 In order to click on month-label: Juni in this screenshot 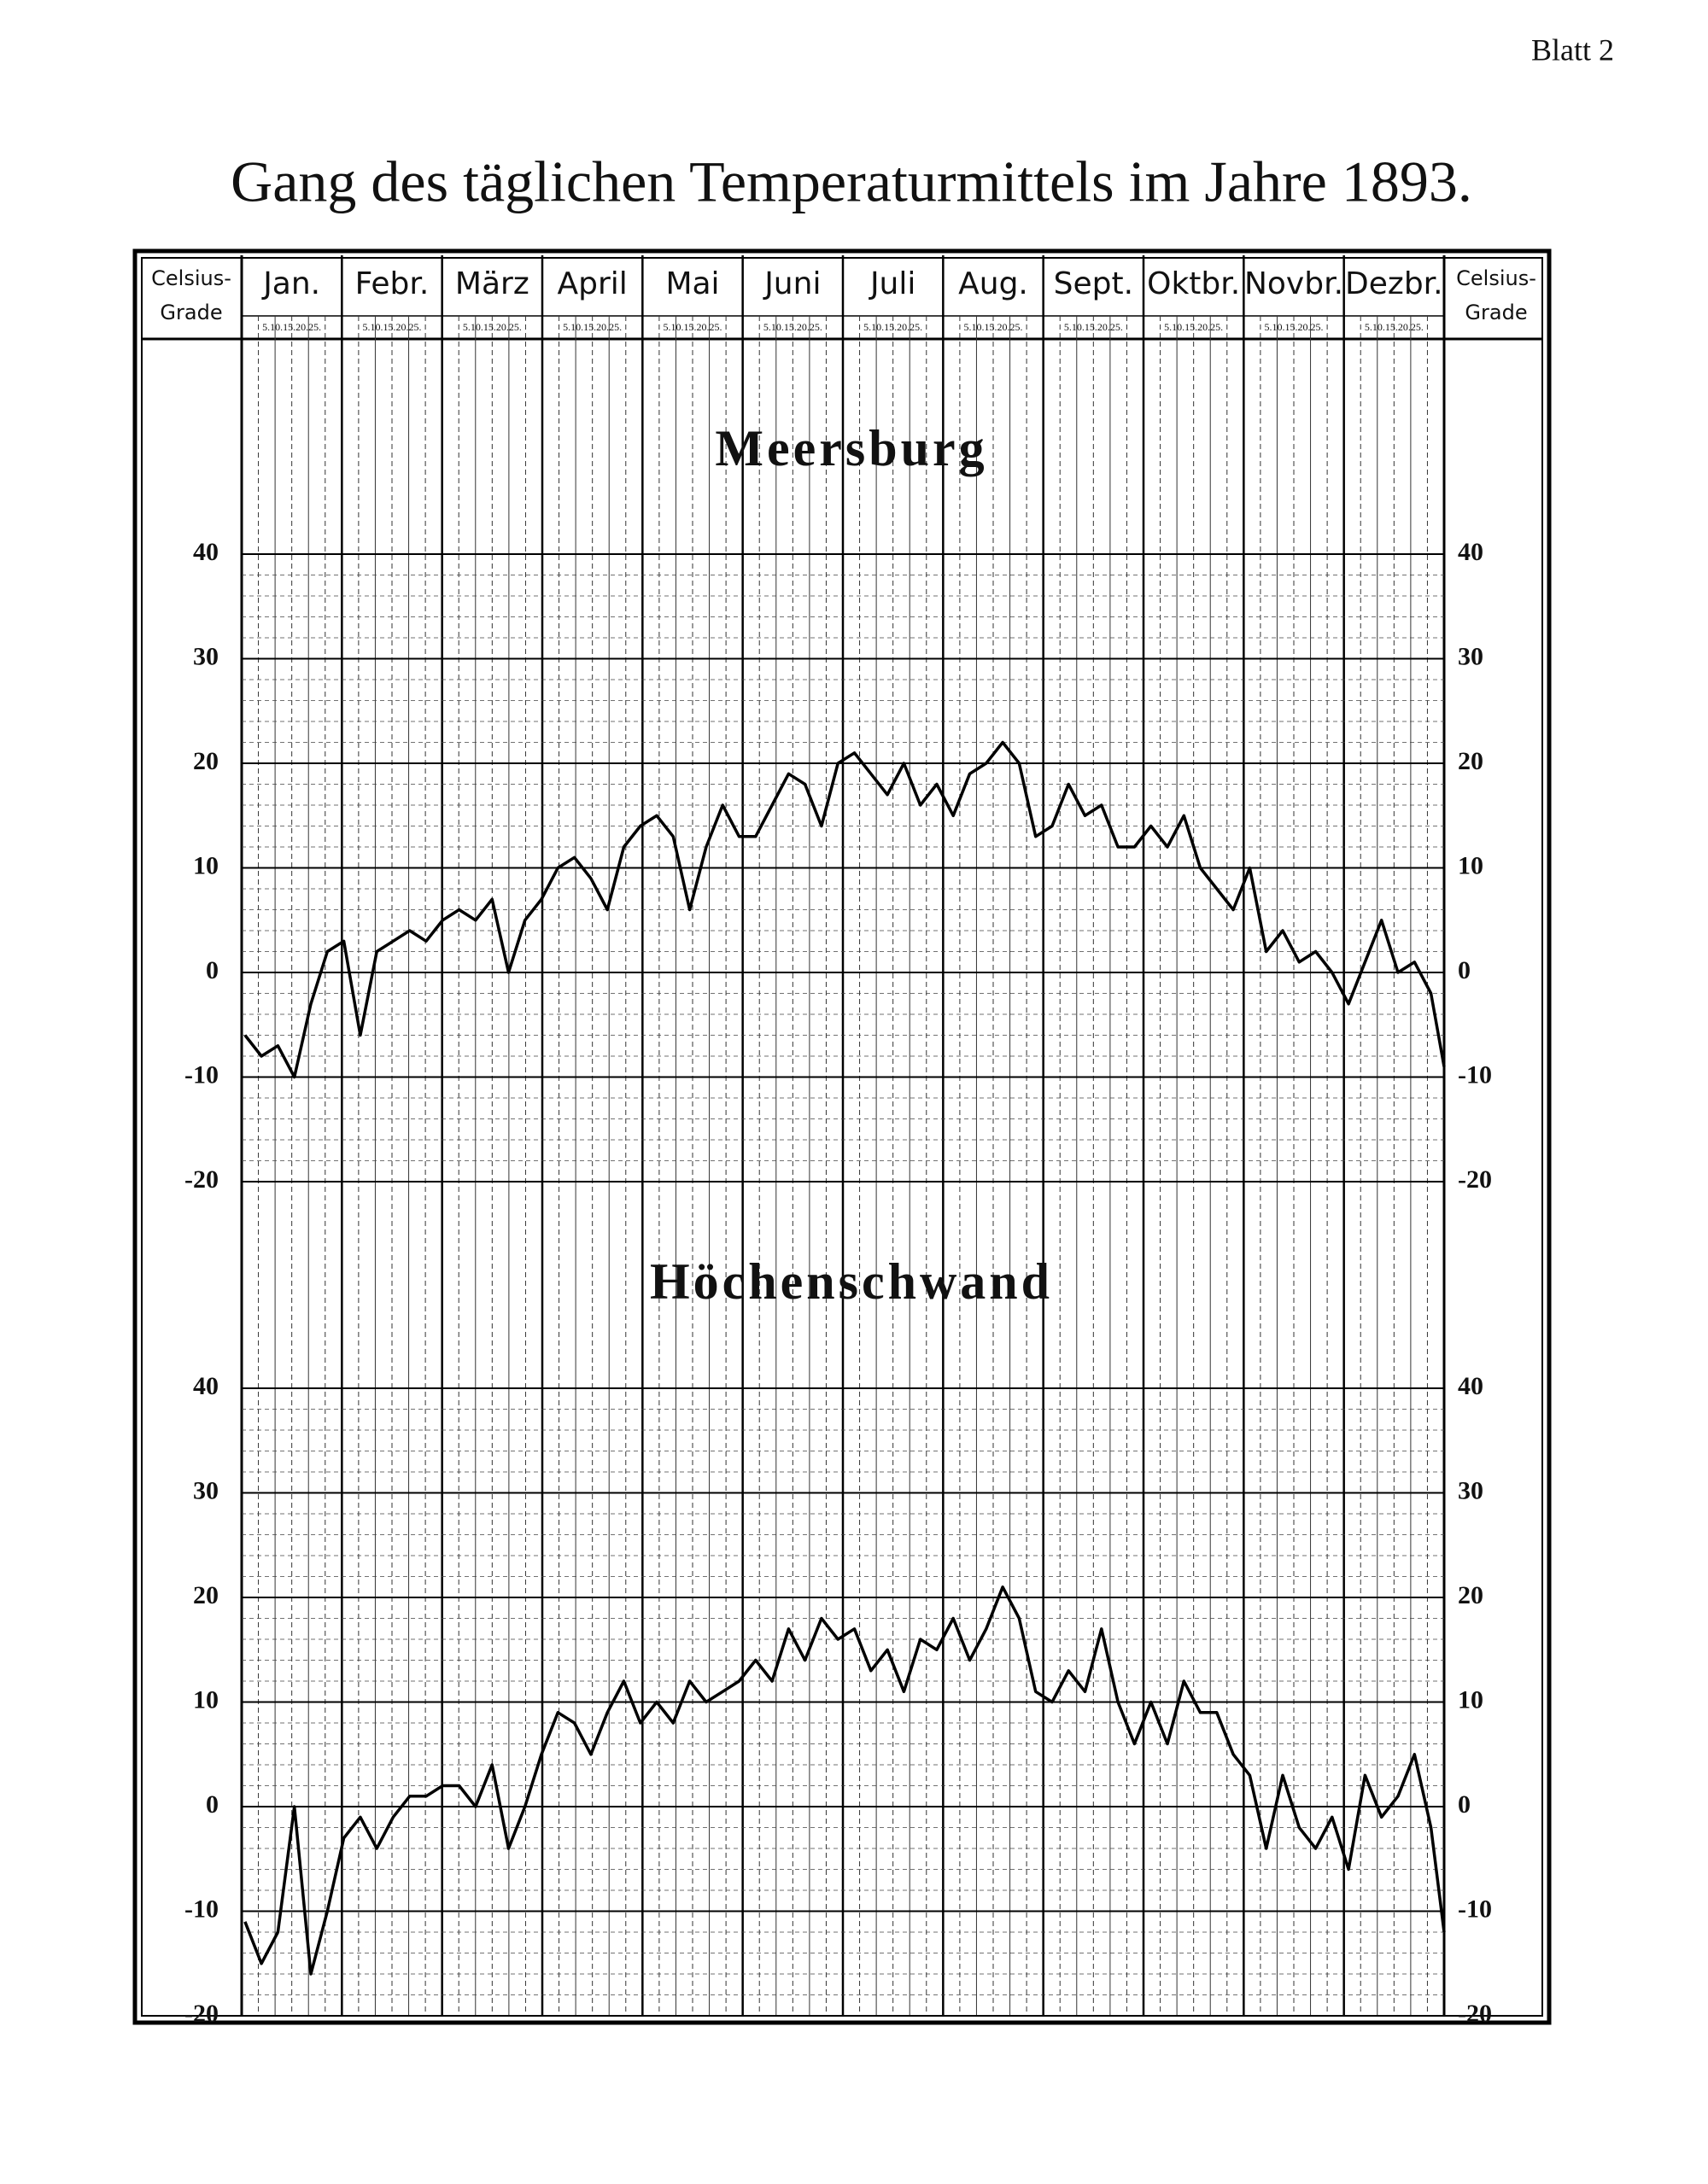, I will do `click(792, 284)`.